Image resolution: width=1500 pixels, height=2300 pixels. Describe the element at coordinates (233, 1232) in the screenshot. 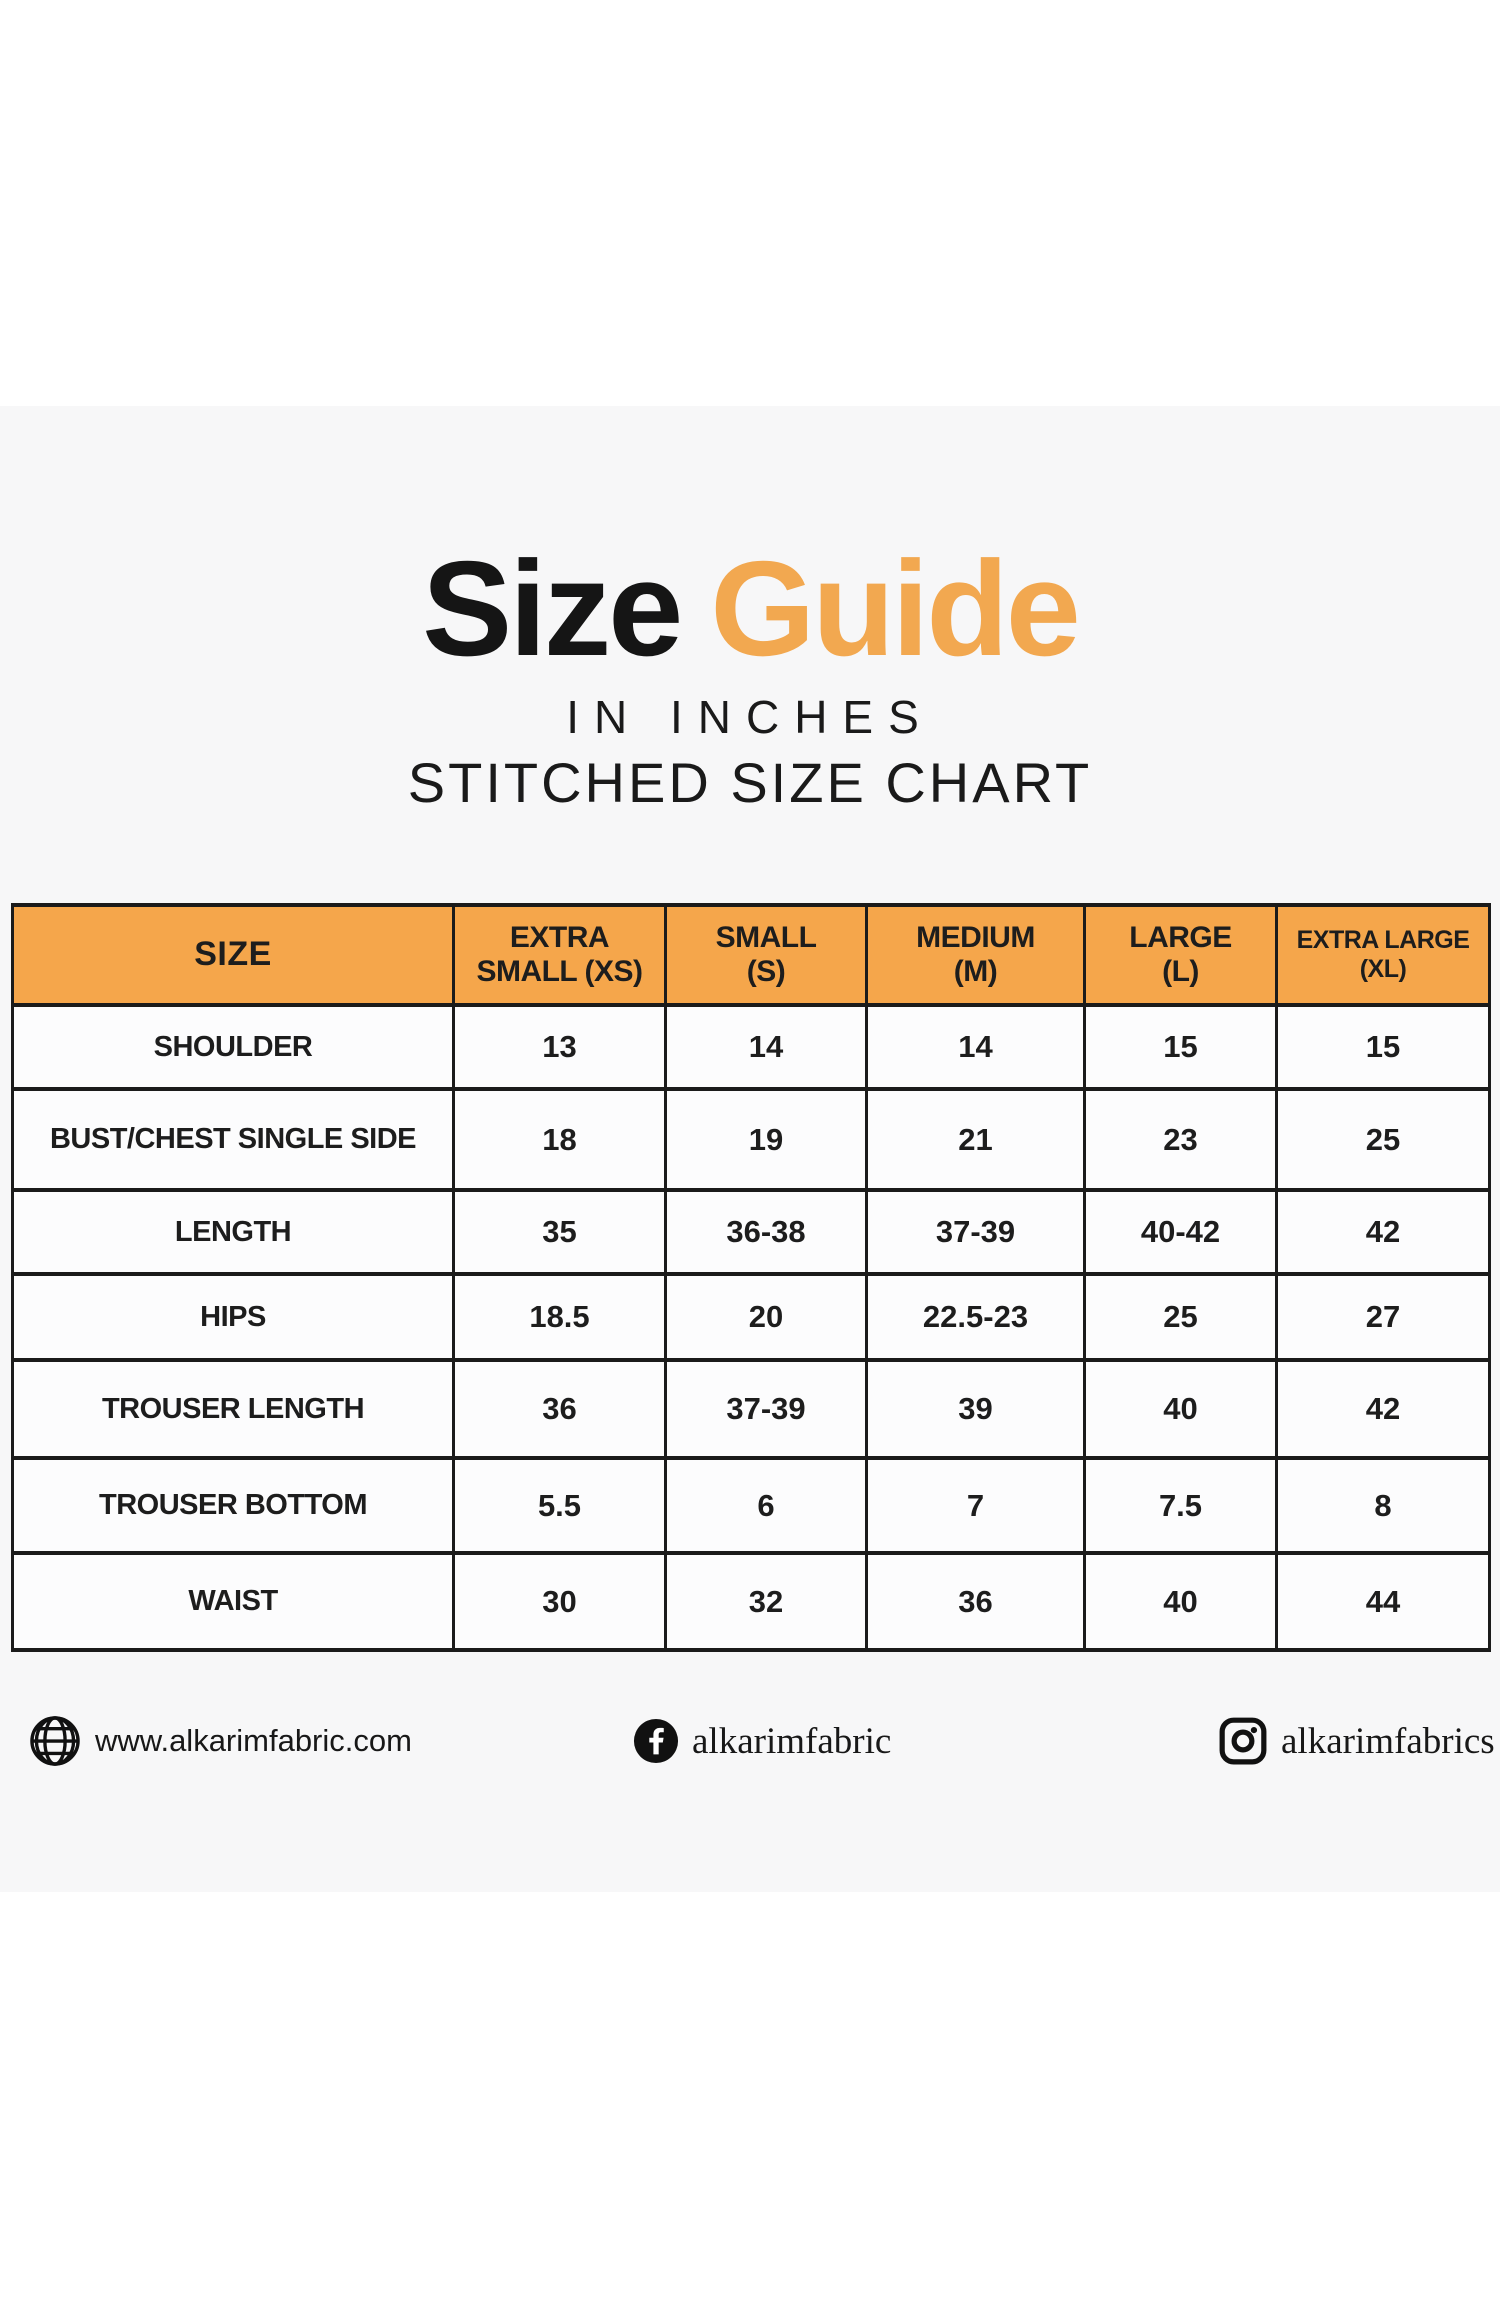

I see `row-label: LENGTH` at that location.